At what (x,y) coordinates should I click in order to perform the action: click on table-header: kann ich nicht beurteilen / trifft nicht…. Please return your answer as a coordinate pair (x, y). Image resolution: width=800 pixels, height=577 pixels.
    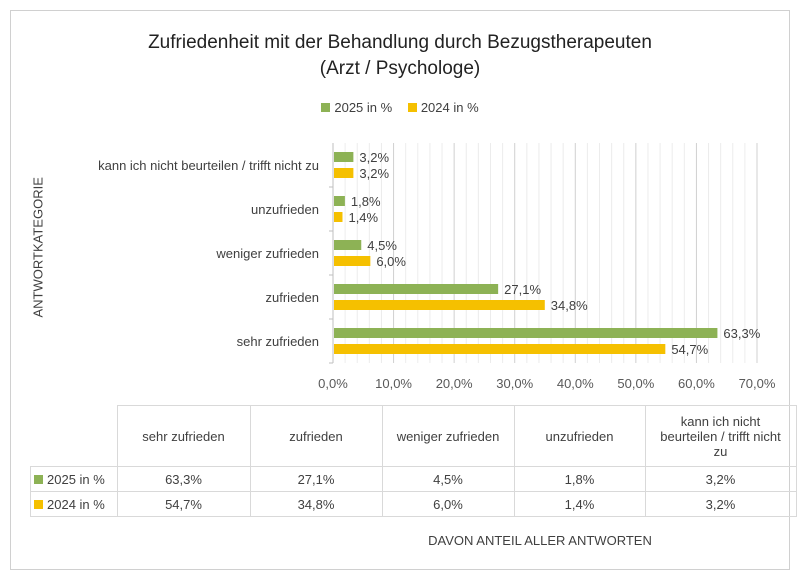
    Looking at the image, I should click on (720, 436).